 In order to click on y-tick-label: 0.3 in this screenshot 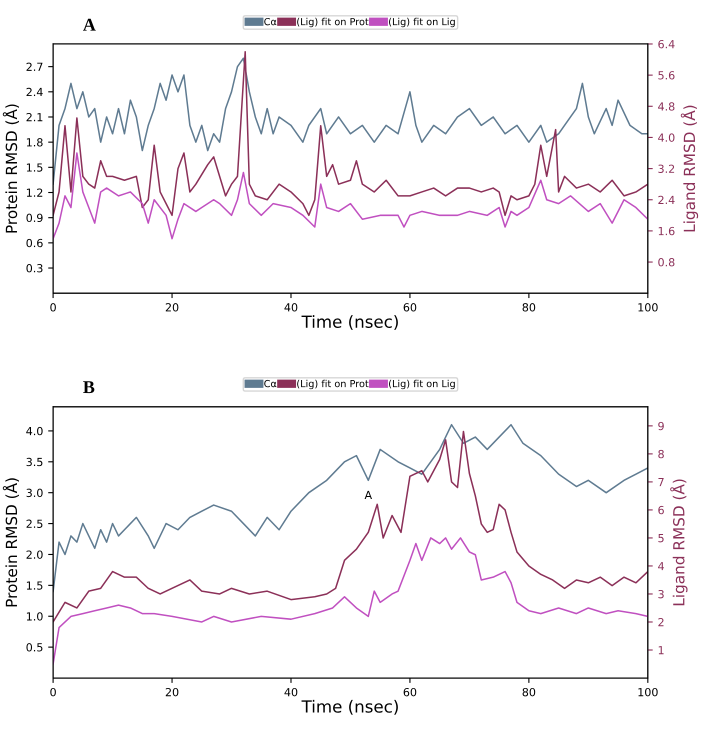, I will do `click(34, 268)`.